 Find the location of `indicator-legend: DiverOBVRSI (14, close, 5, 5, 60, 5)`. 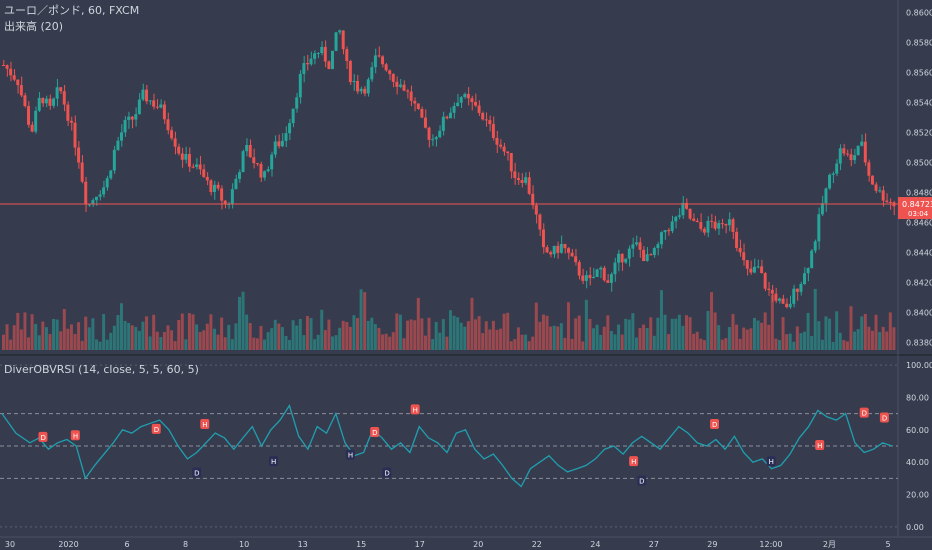

indicator-legend: DiverOBVRSI (14, close, 5, 5, 60, 5) is located at coordinates (101, 369).